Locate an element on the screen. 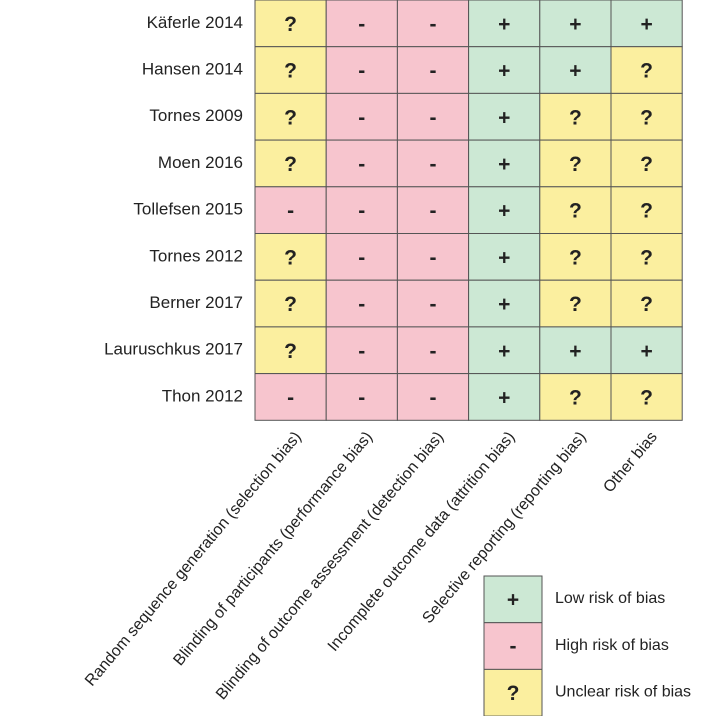 The width and height of the screenshot is (720, 721). legend-label: High risk of bias is located at coordinates (612, 645).